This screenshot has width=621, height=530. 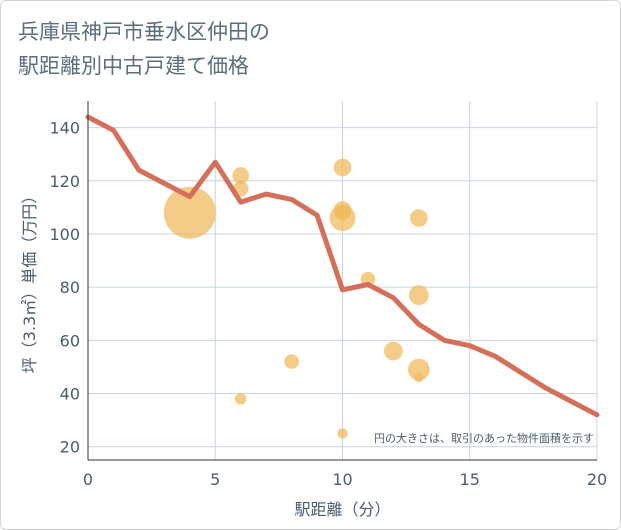 I want to click on y-tick-label: 140, so click(x=64, y=128).